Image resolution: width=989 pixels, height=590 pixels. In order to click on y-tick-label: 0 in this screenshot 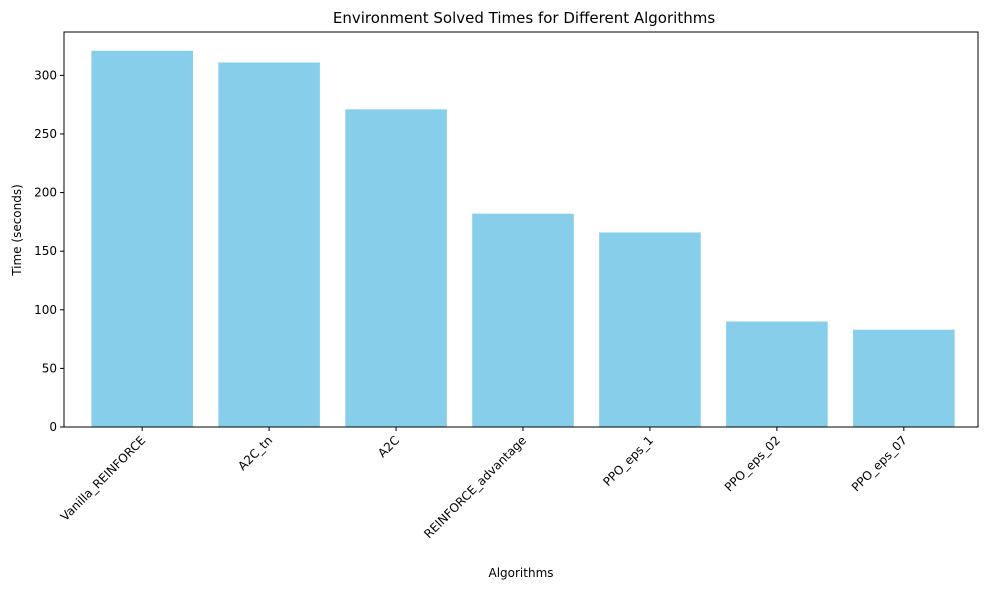, I will do `click(53, 427)`.